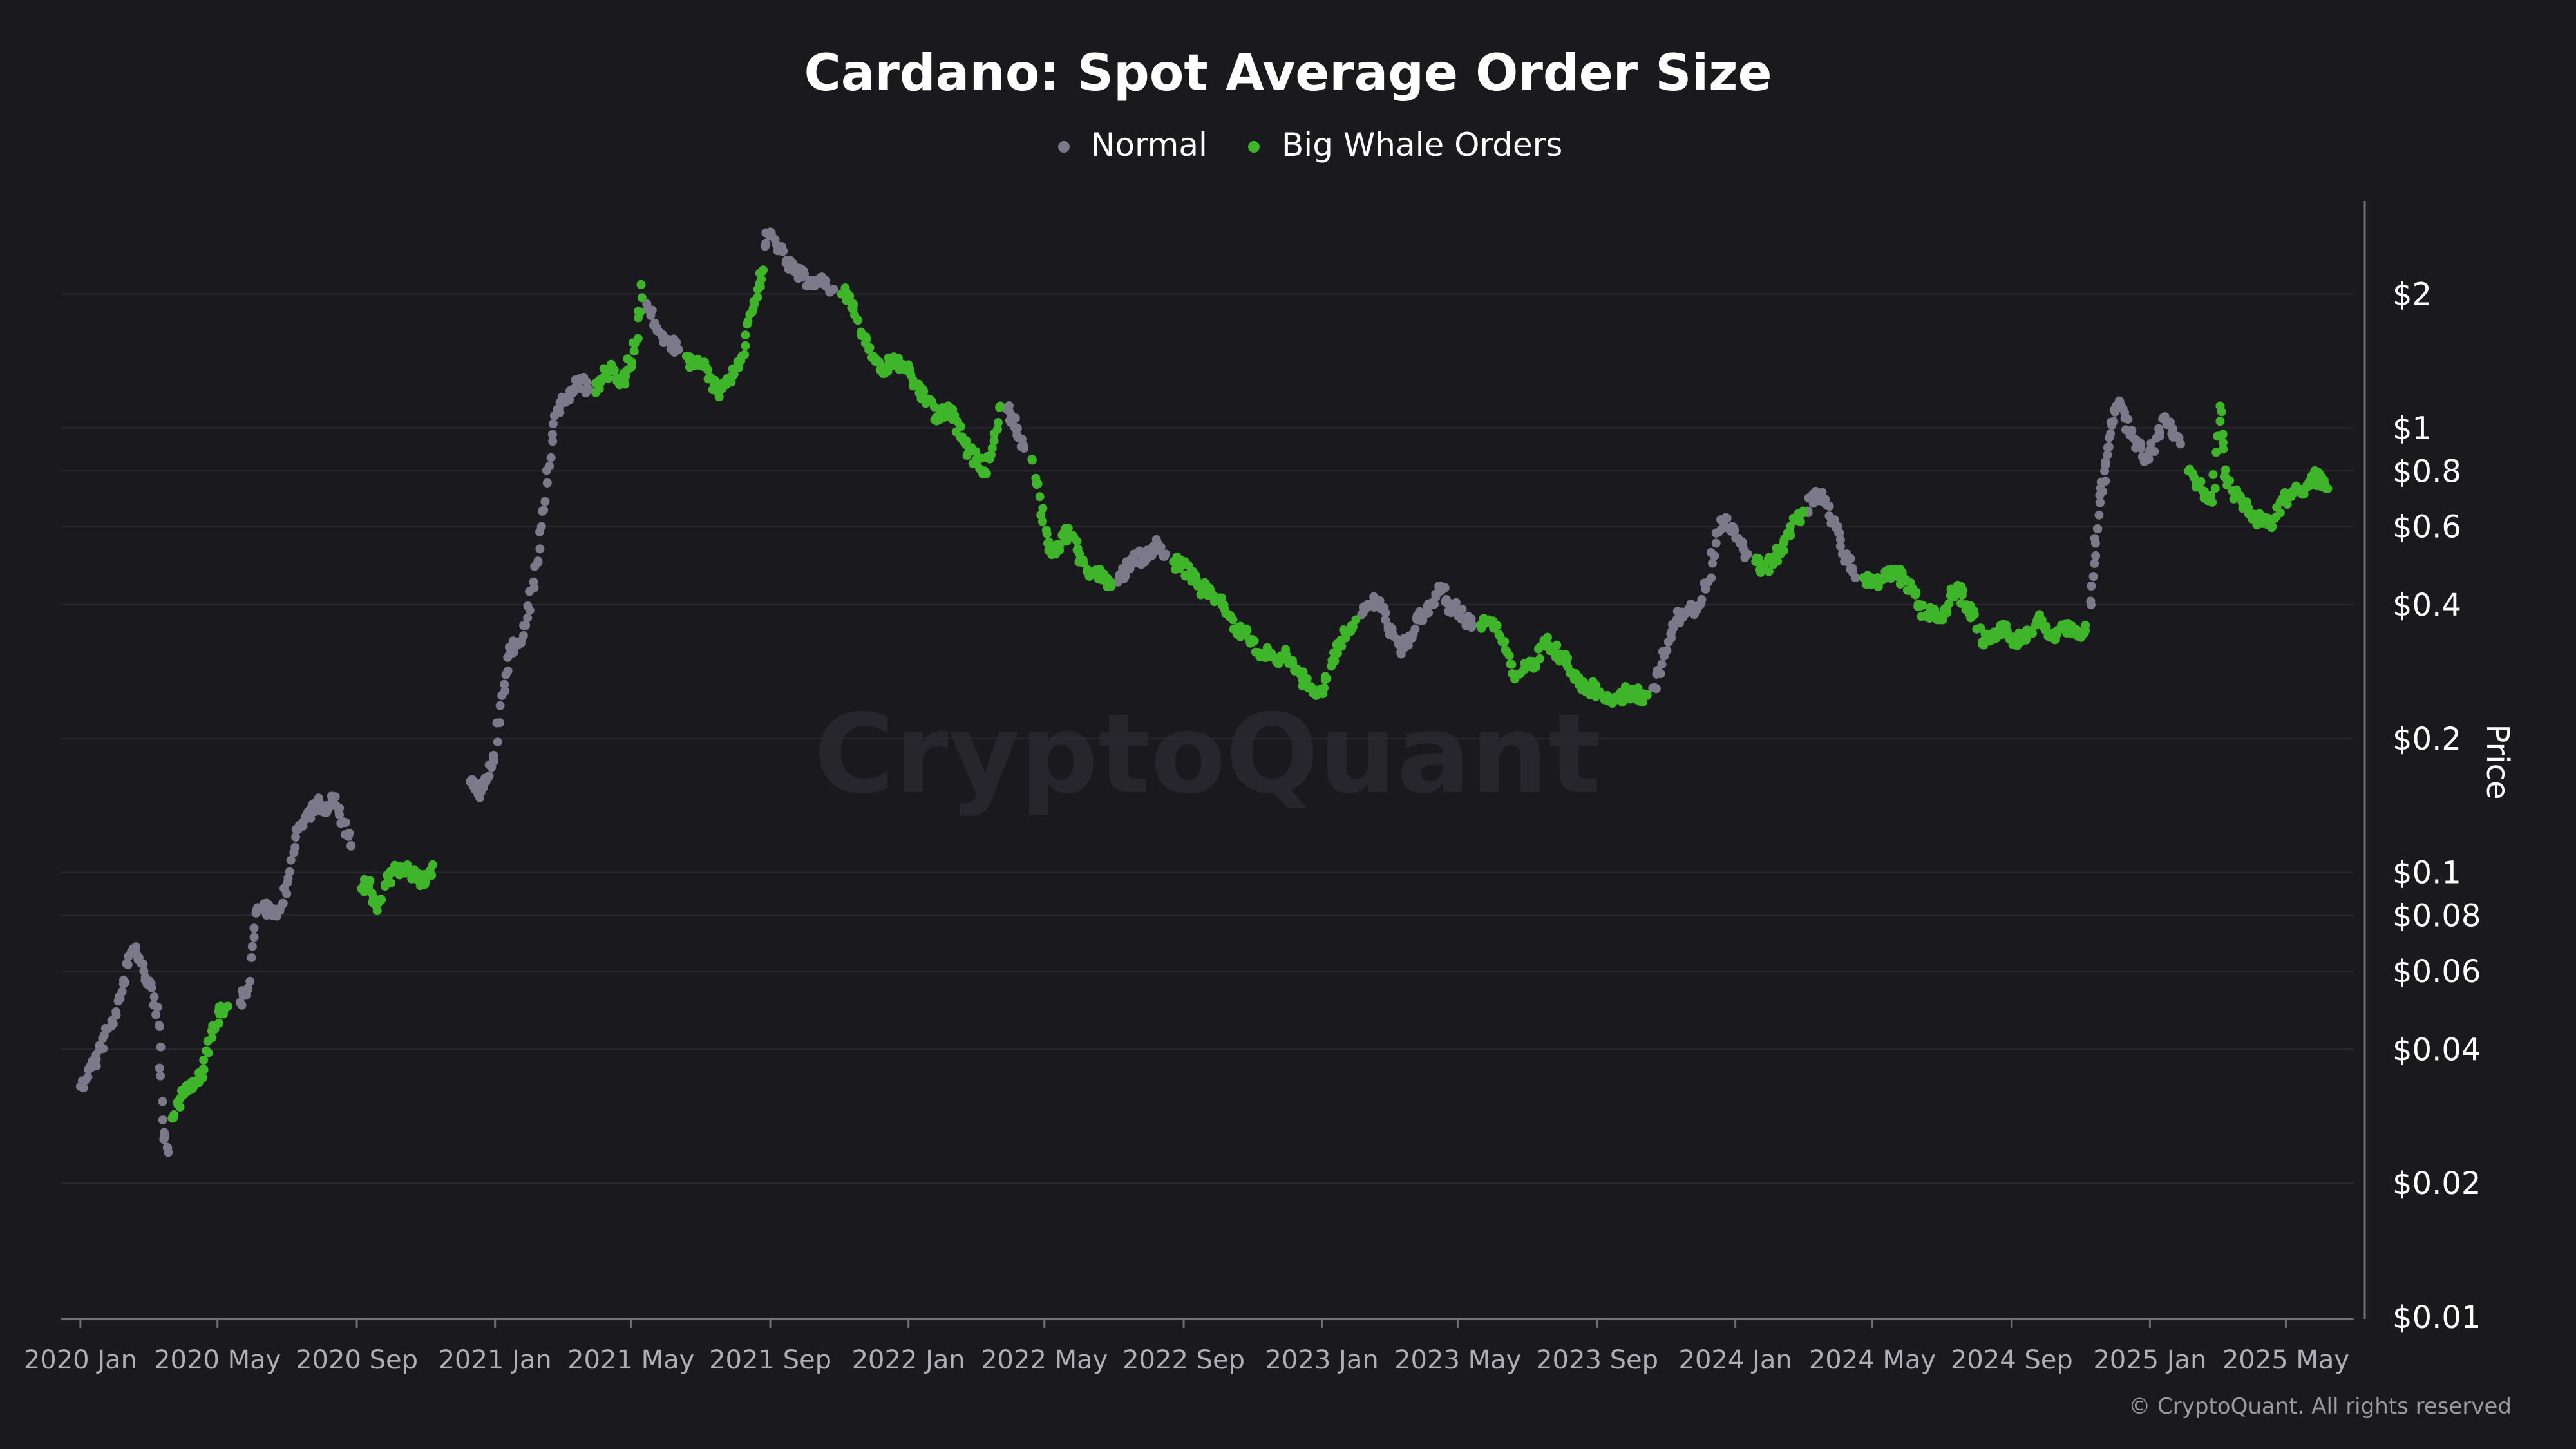 The image size is (2576, 1449). What do you see at coordinates (2427, 739) in the screenshot?
I see `y-tick-label: $0.2` at bounding box center [2427, 739].